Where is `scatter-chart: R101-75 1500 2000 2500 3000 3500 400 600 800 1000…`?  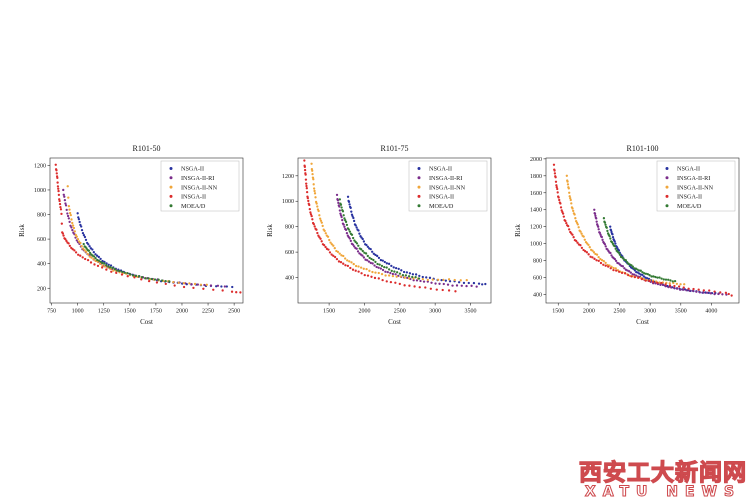 scatter-chart: R101-75 1500 2000 2500 3000 3500 400 600 800 1000… is located at coordinates (379, 235).